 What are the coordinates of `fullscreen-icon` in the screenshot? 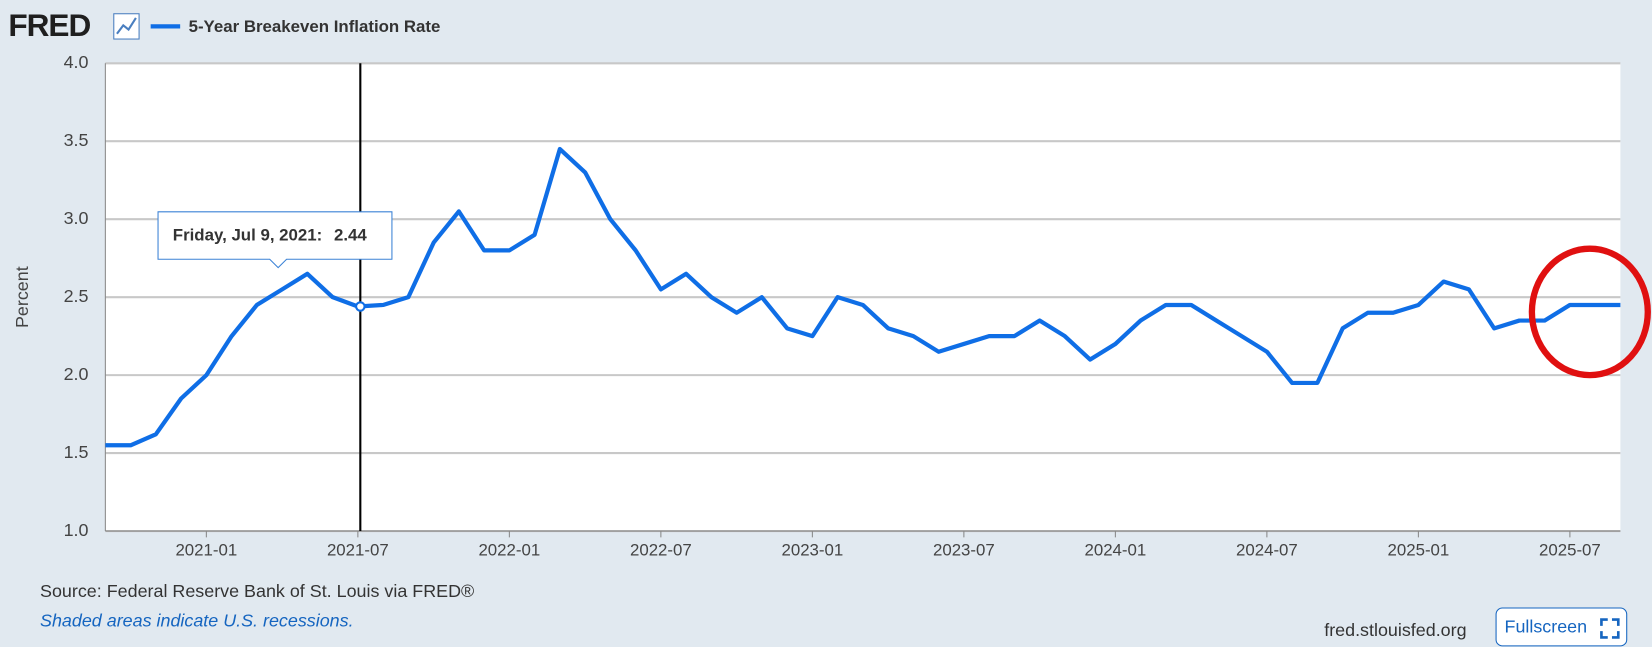 It's located at (1610, 628).